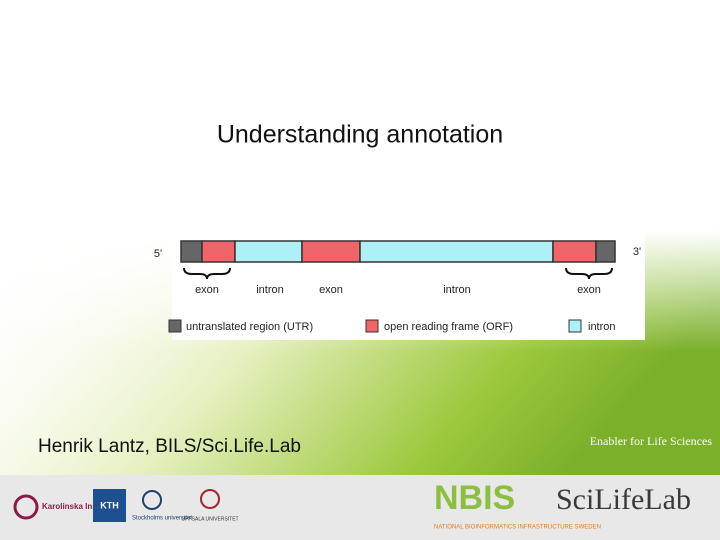  What do you see at coordinates (152, 500) in the screenshot?
I see `stockholm-icon` at bounding box center [152, 500].